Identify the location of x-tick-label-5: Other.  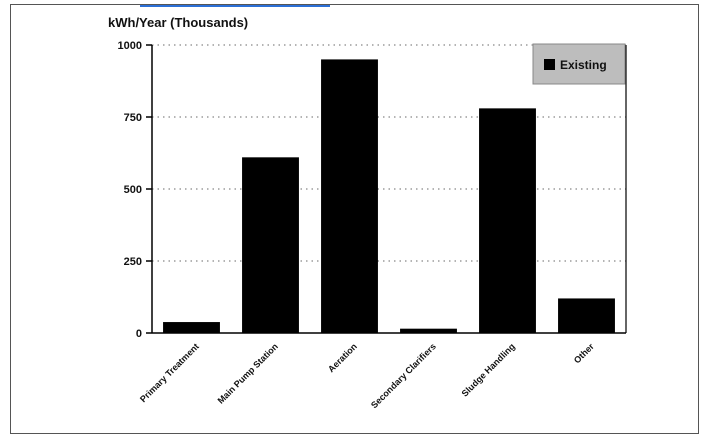
(584, 353).